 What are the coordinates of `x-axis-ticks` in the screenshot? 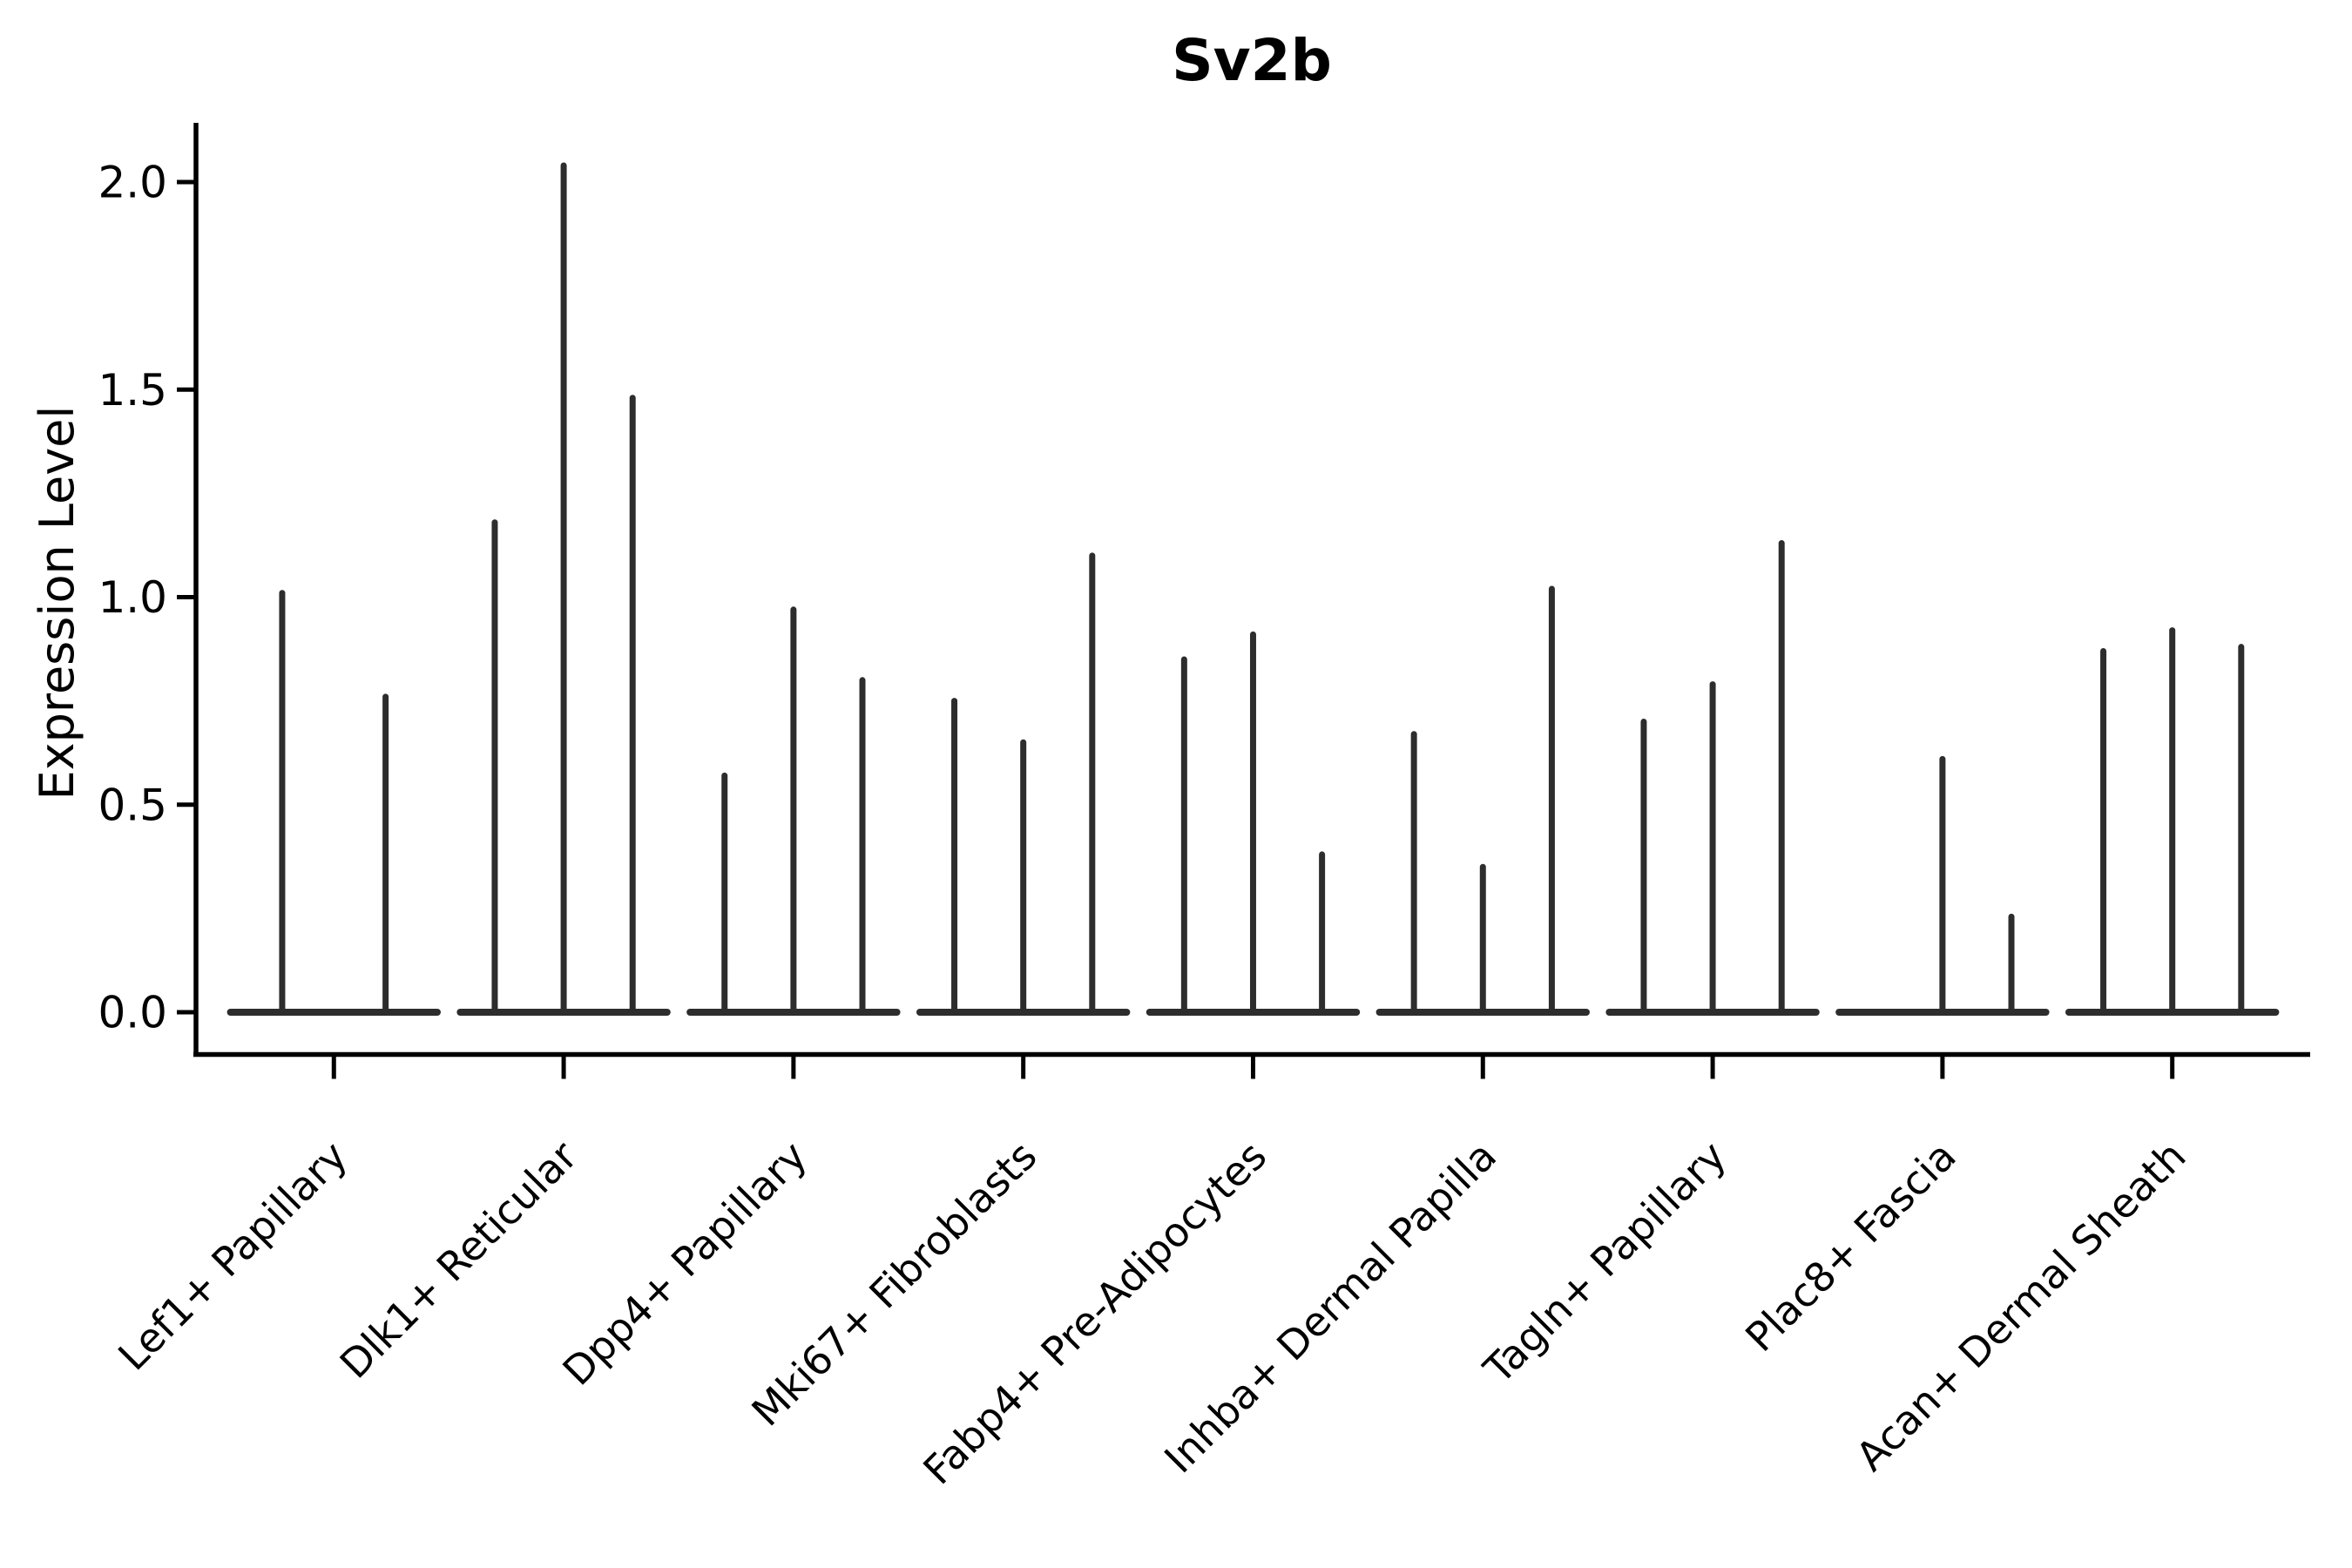 It's located at (1253, 1066).